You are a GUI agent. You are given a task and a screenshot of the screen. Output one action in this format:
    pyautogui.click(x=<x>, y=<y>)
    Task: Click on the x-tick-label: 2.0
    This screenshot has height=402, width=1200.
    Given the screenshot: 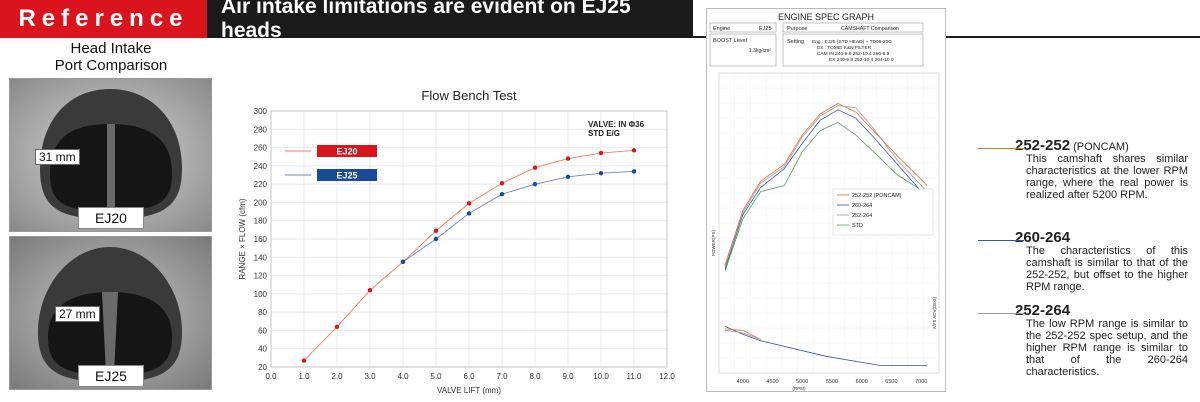 What is the action you would take?
    pyautogui.click(x=337, y=376)
    